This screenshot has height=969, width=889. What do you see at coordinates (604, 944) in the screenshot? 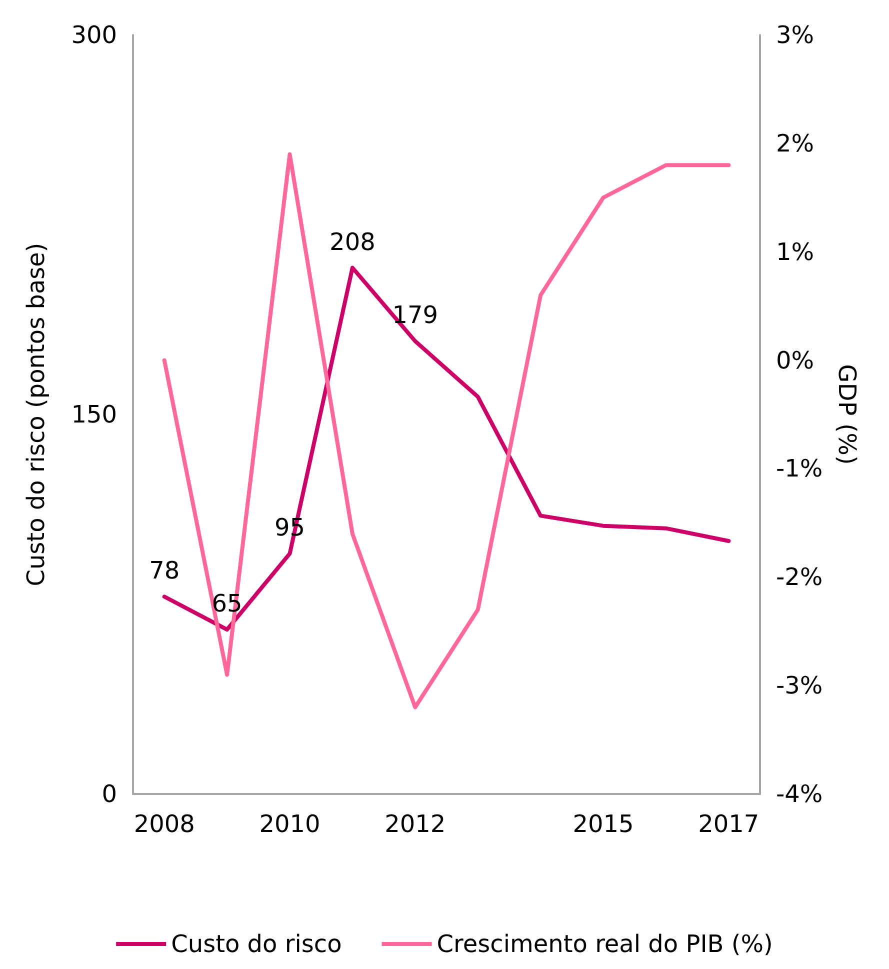
I see `legend-label: Crescimento real do PIB (%)` at bounding box center [604, 944].